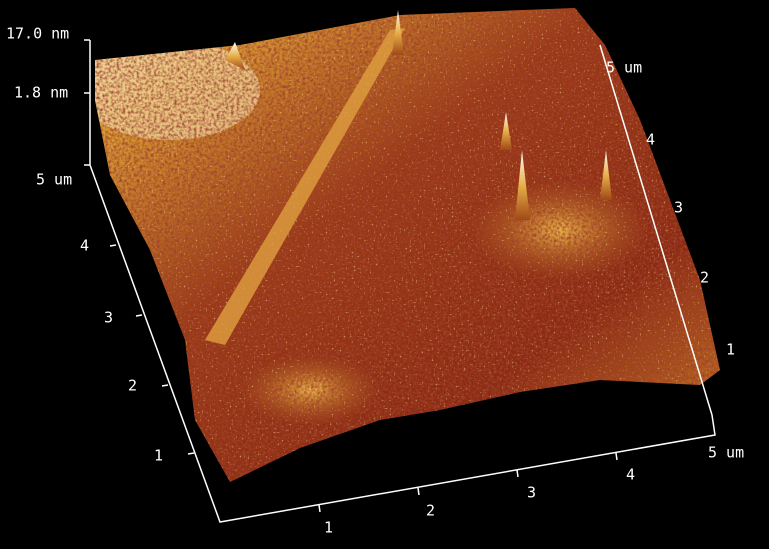 This screenshot has height=549, width=769. What do you see at coordinates (730, 350) in the screenshot?
I see `right-axis-label: 1` at bounding box center [730, 350].